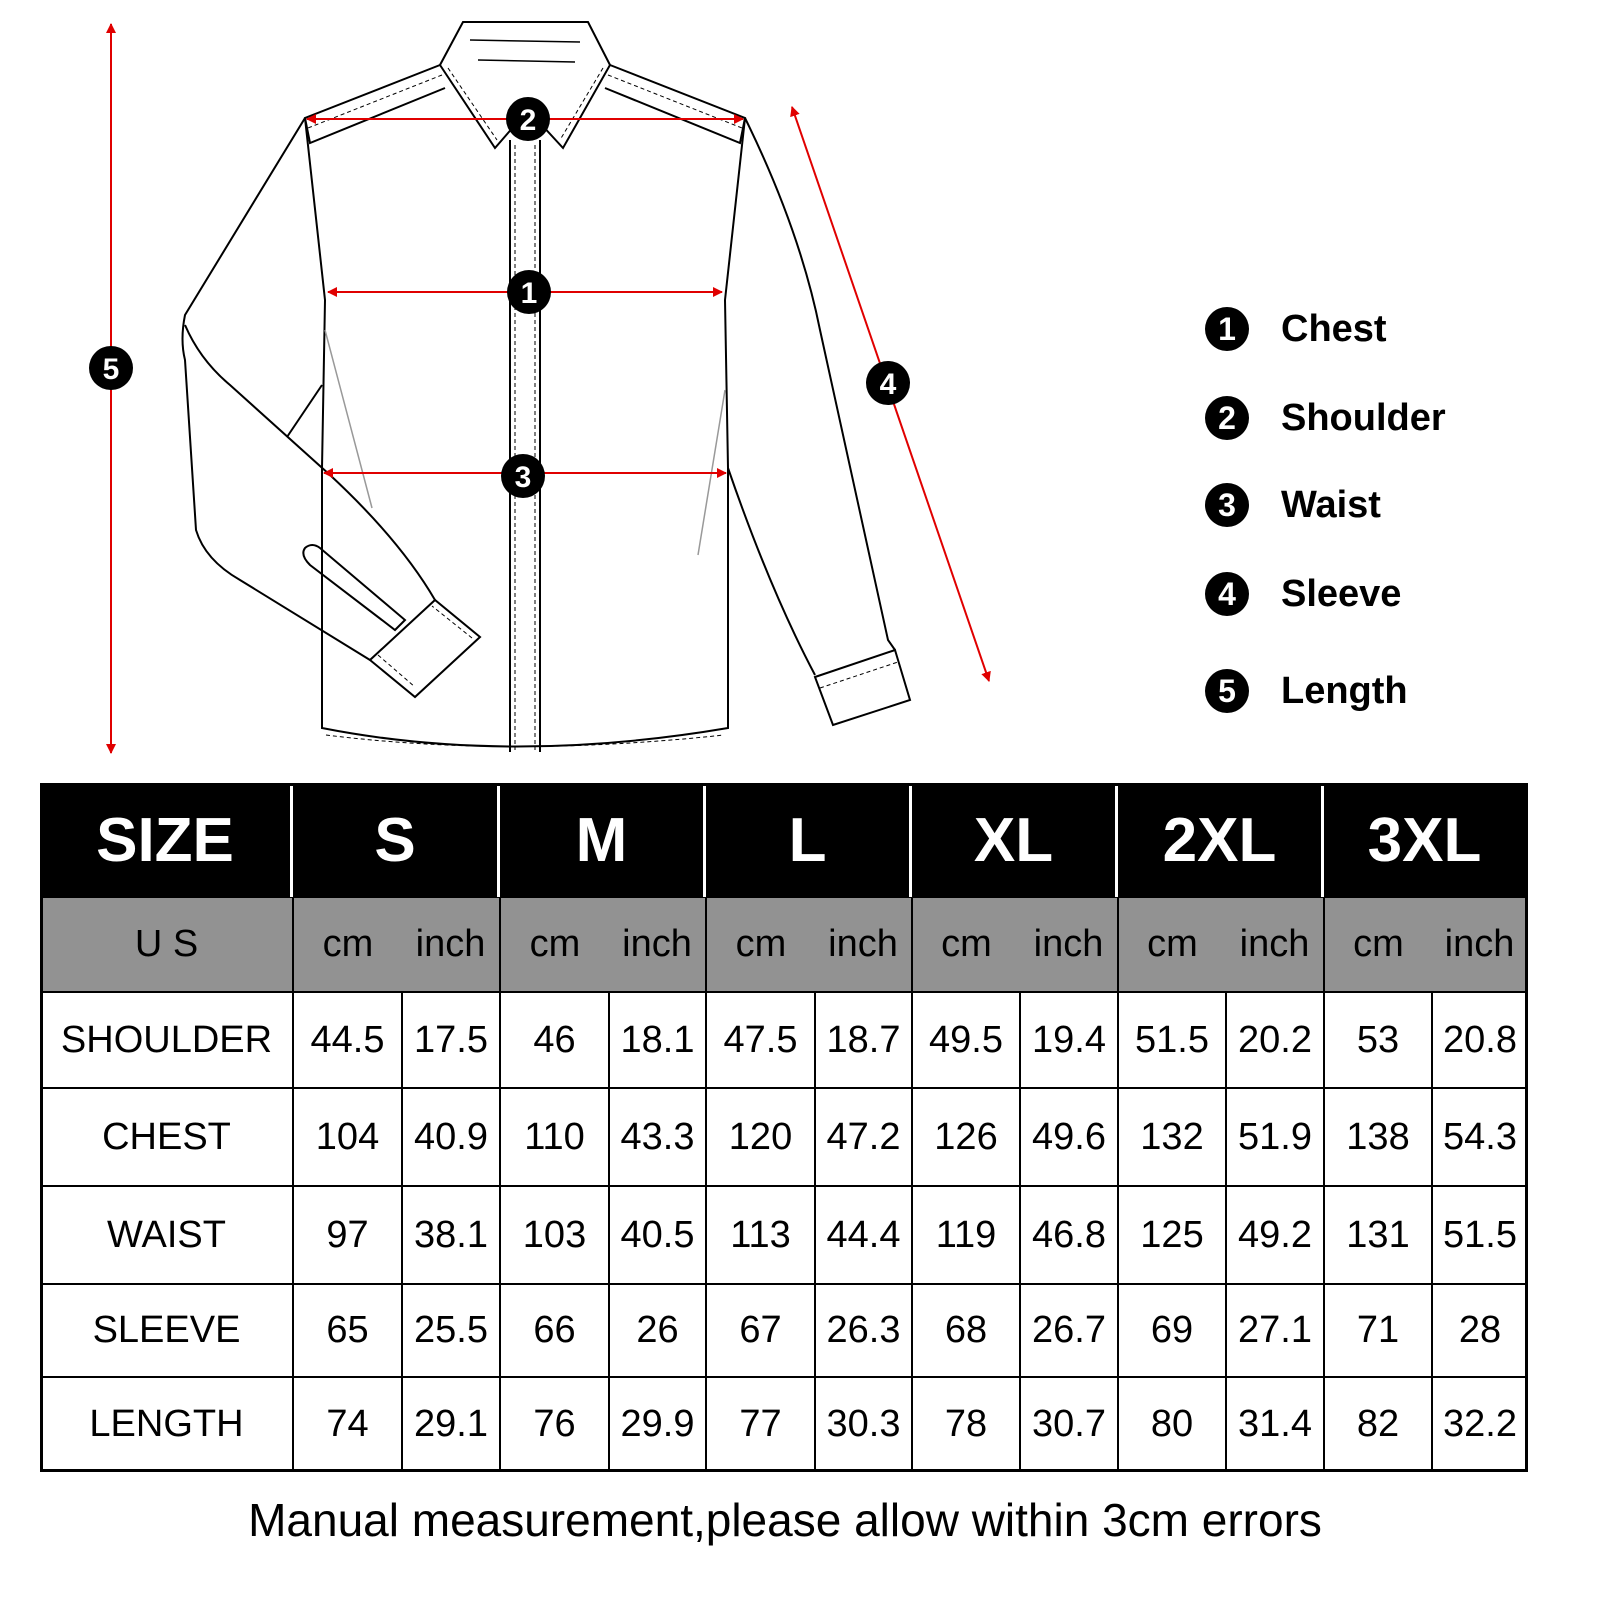 The height and width of the screenshot is (1600, 1600). I want to click on table-cell: 26.7, so click(1069, 1330).